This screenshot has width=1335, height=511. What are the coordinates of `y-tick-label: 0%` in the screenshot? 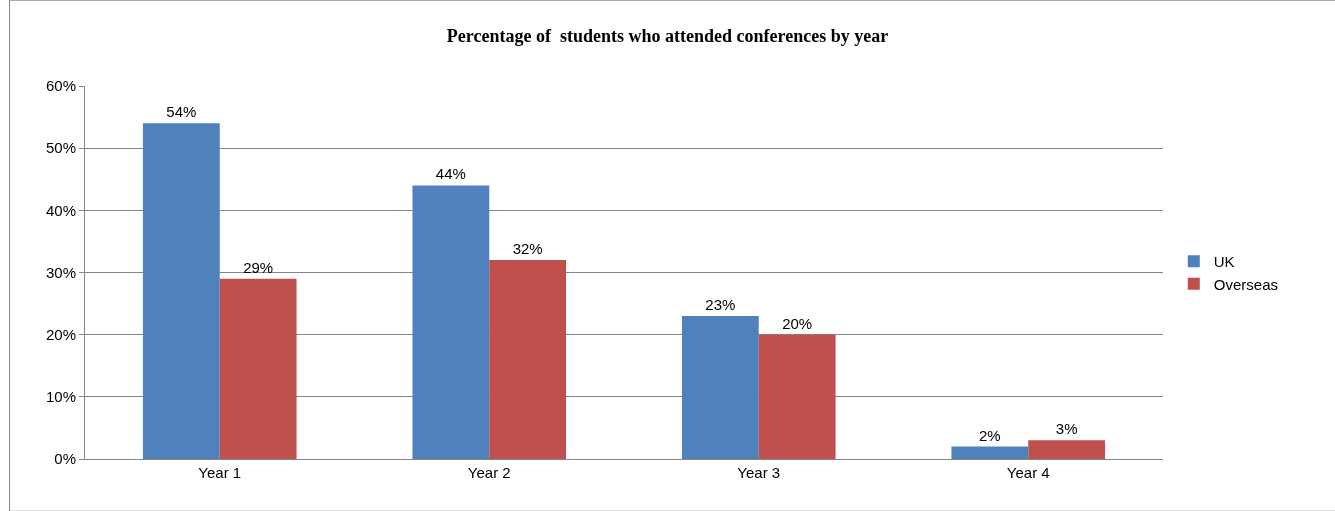 It's located at (65, 459).